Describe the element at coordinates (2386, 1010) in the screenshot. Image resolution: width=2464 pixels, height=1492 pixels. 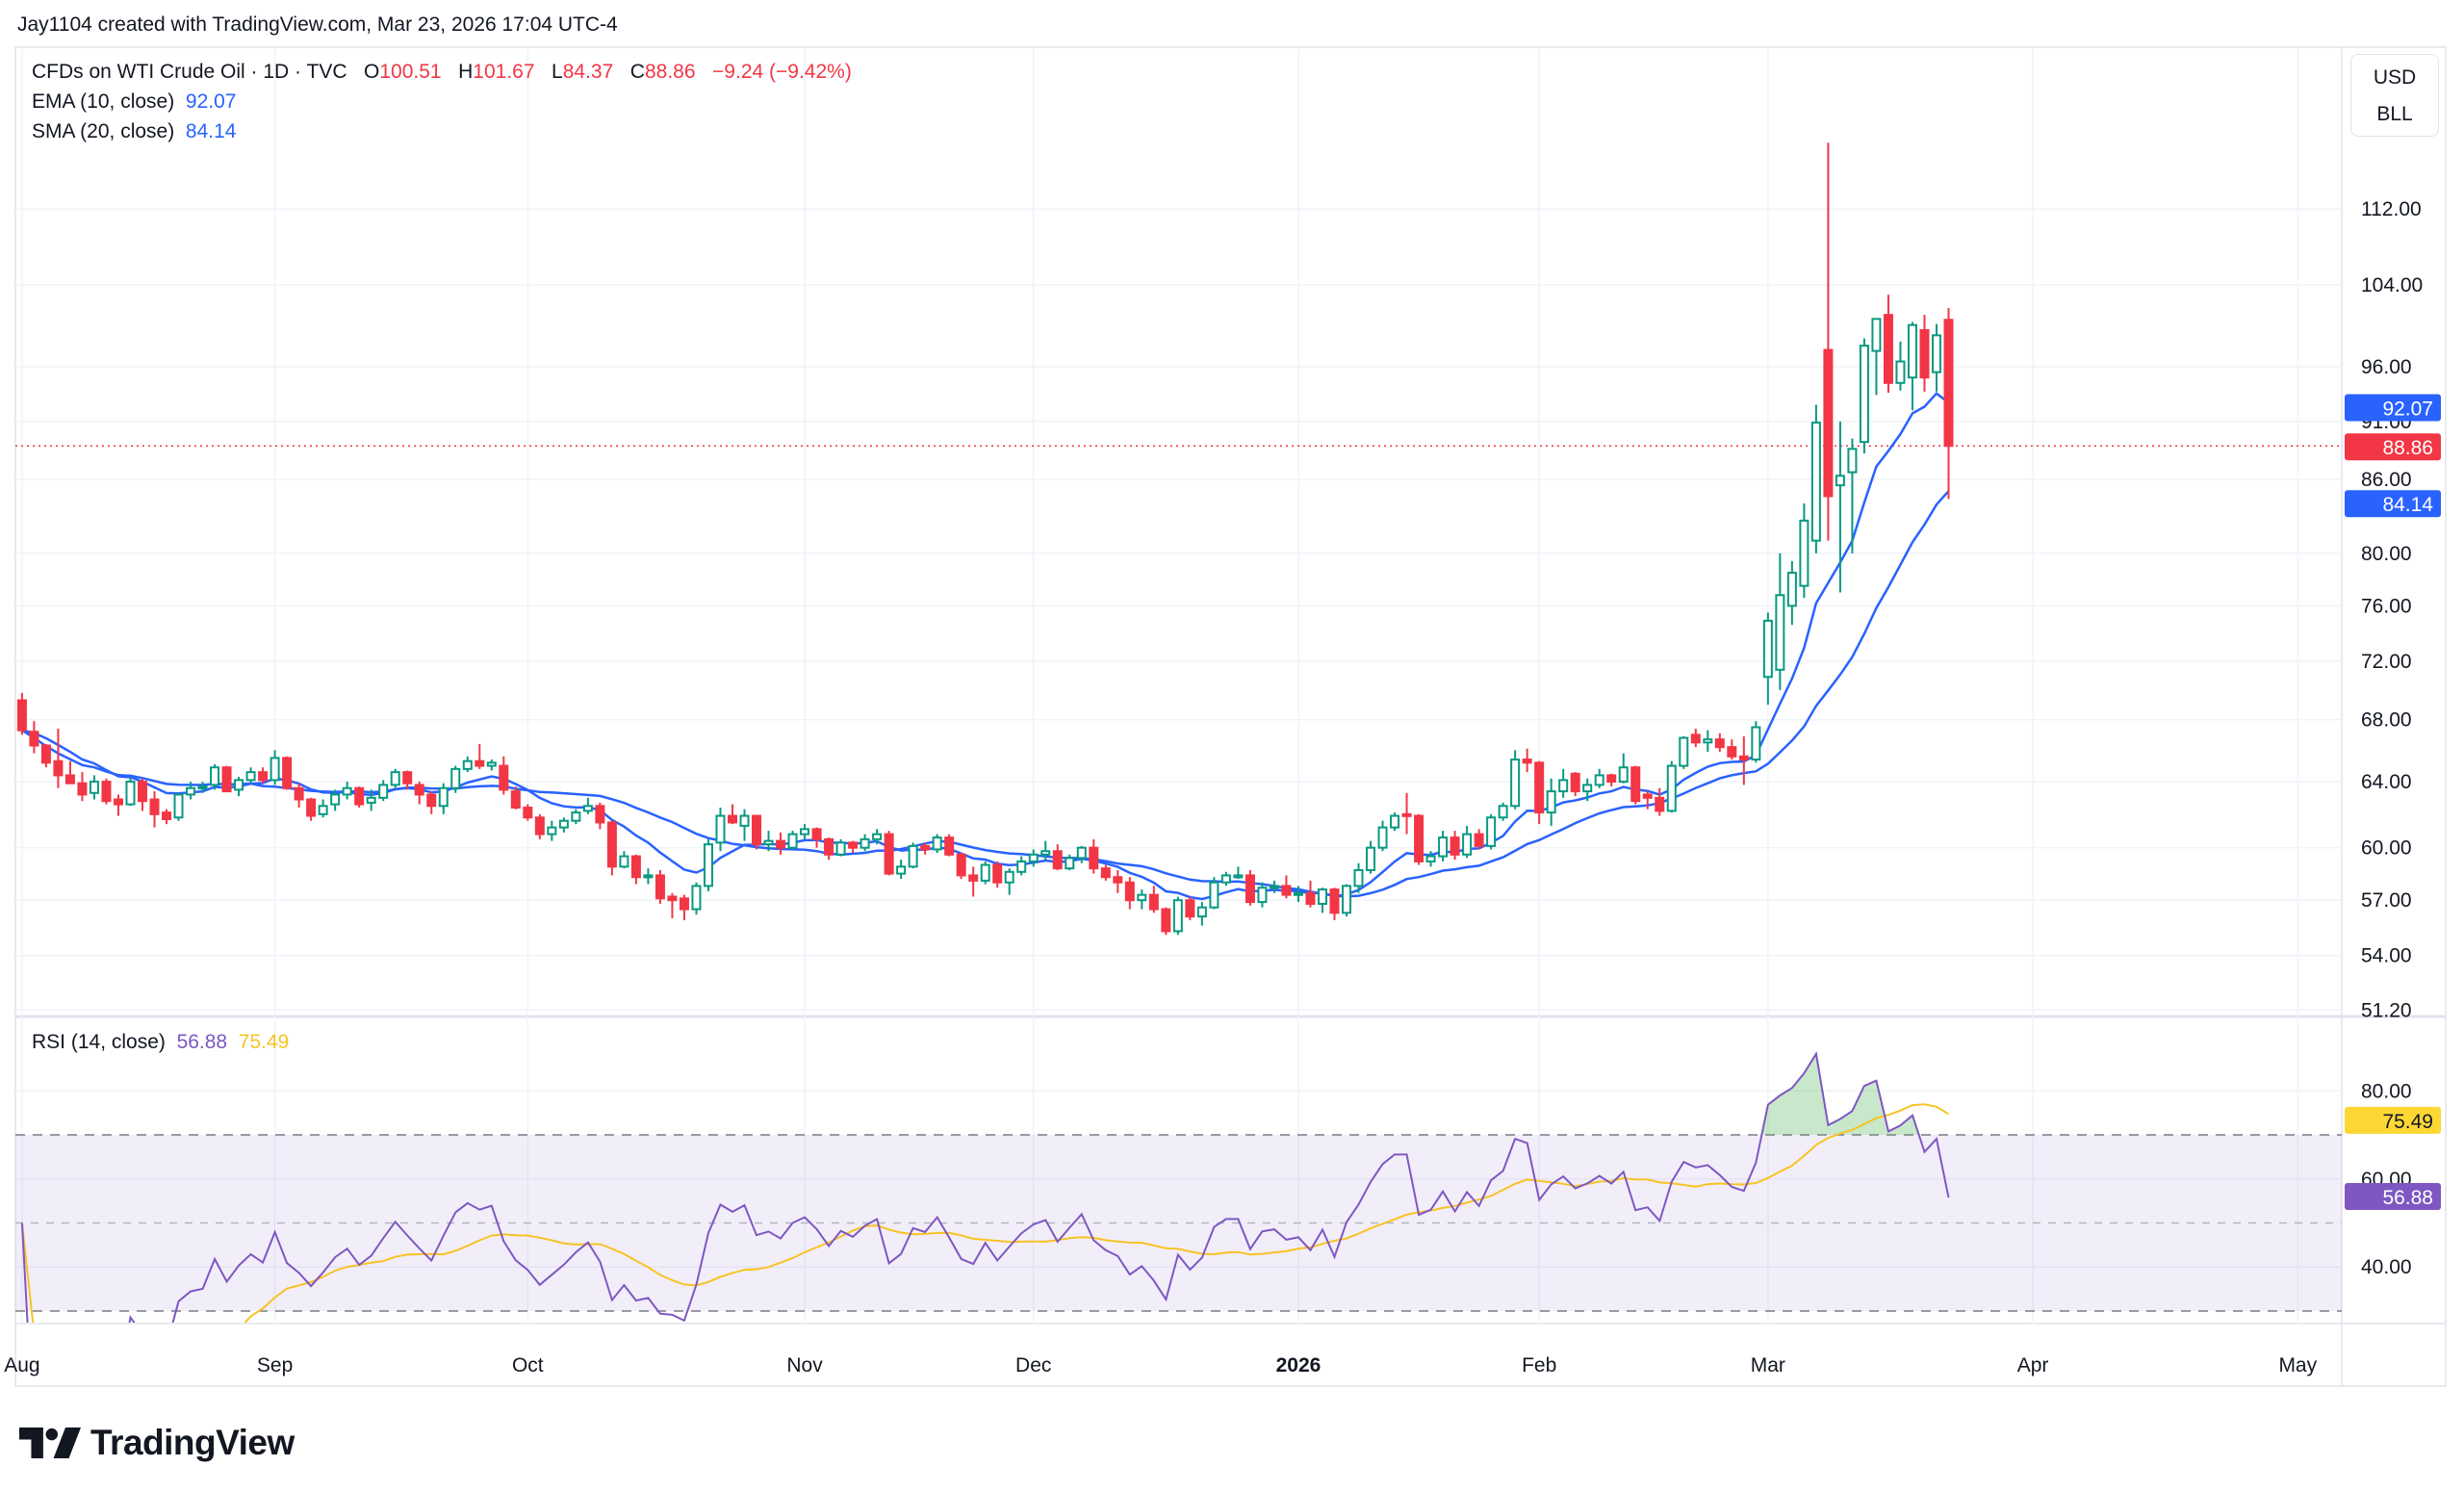
I see `price-axis-label: 51.20` at that location.